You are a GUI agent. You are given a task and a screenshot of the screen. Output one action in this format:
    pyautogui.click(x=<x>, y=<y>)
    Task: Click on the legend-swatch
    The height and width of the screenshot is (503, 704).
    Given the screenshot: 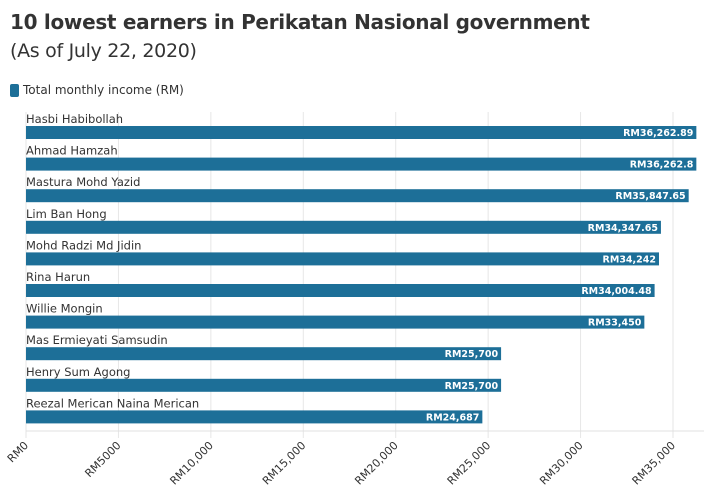 What is the action you would take?
    pyautogui.click(x=14, y=90)
    